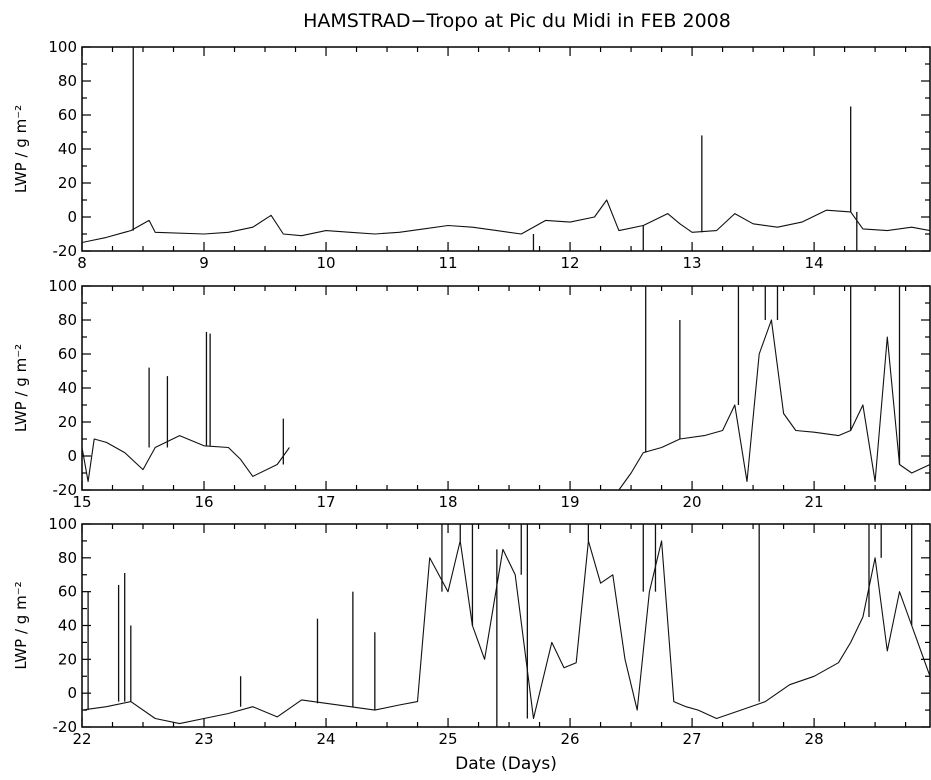  Describe the element at coordinates (447, 739) in the screenshot. I see `x-tick-label: 25` at that location.